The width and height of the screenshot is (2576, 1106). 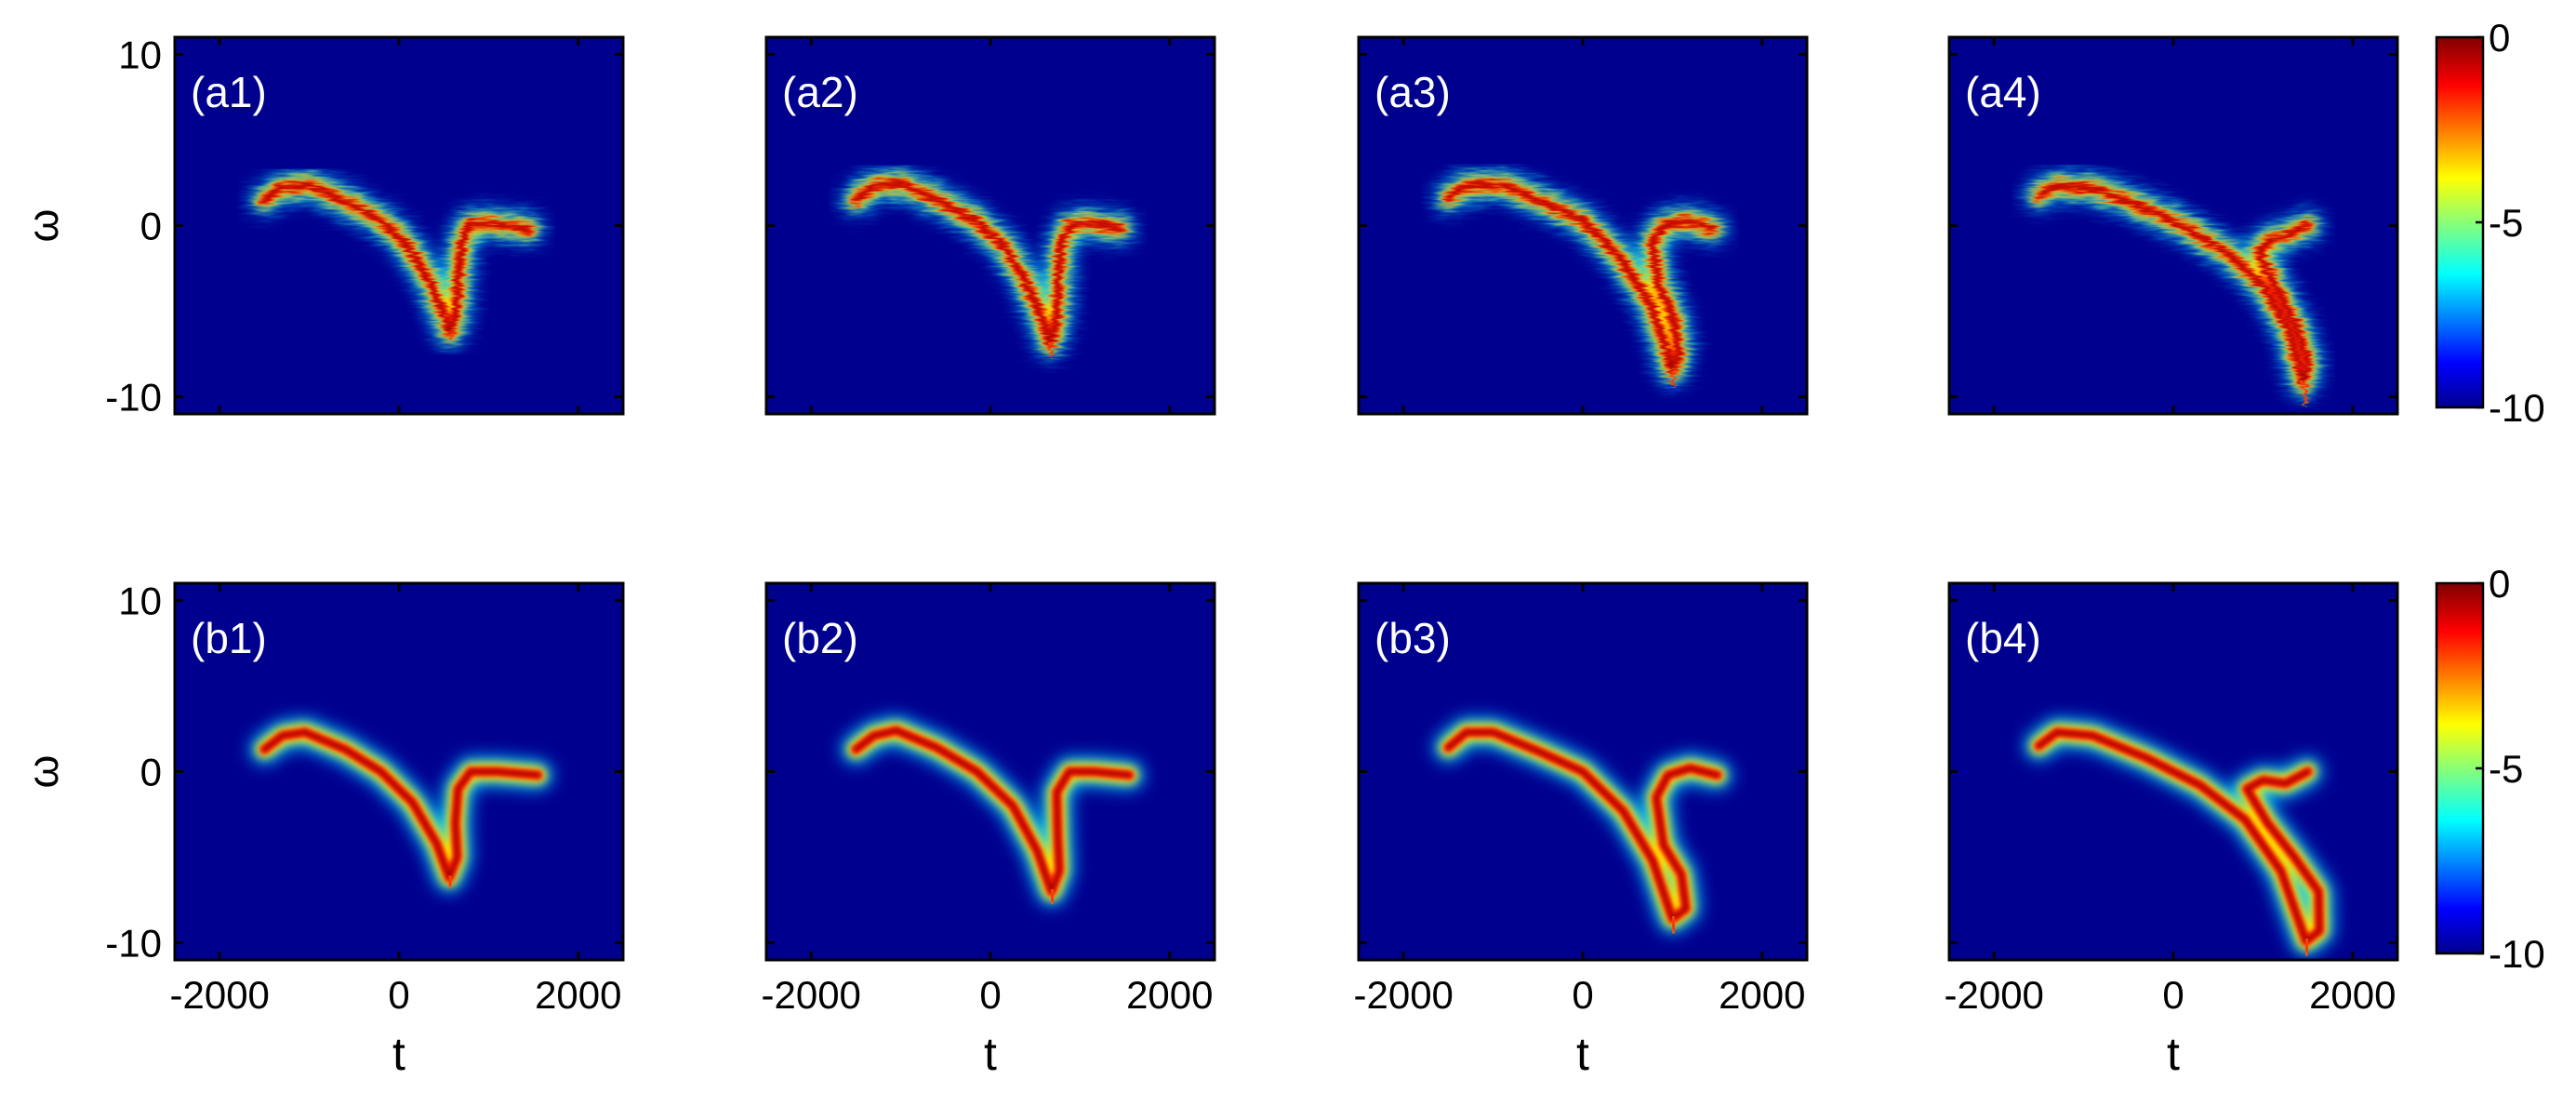 I want to click on panel-a3: (a3), so click(x=1583, y=225).